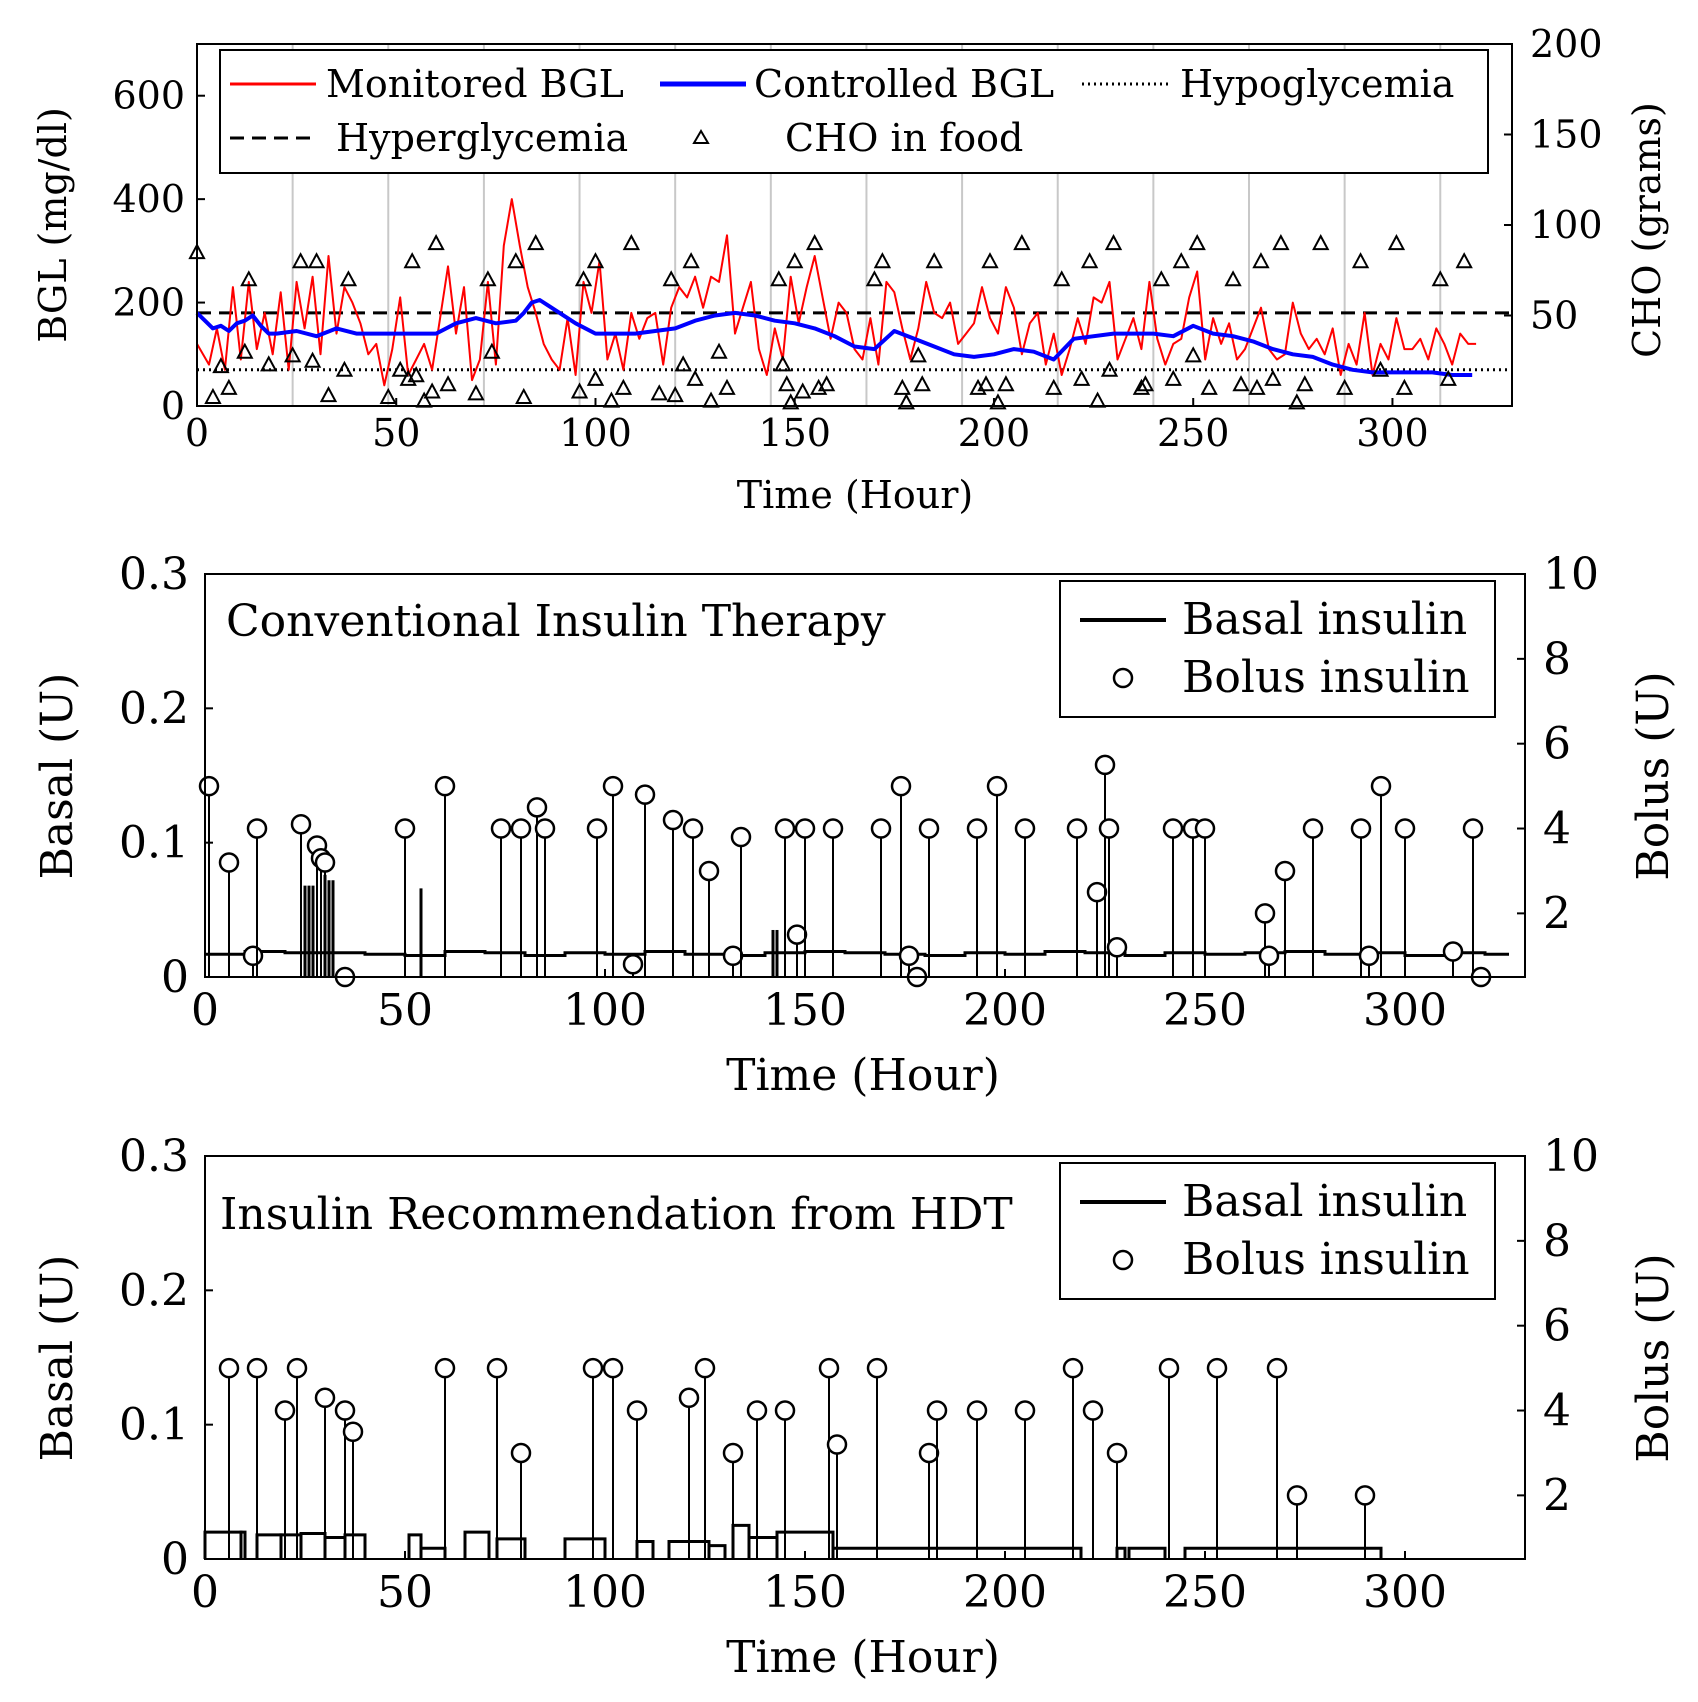 This screenshot has height=1702, width=1698. Describe the element at coordinates (863, 1657) in the screenshot. I see `hdt-x-axis-label: Time (Hour)` at that location.